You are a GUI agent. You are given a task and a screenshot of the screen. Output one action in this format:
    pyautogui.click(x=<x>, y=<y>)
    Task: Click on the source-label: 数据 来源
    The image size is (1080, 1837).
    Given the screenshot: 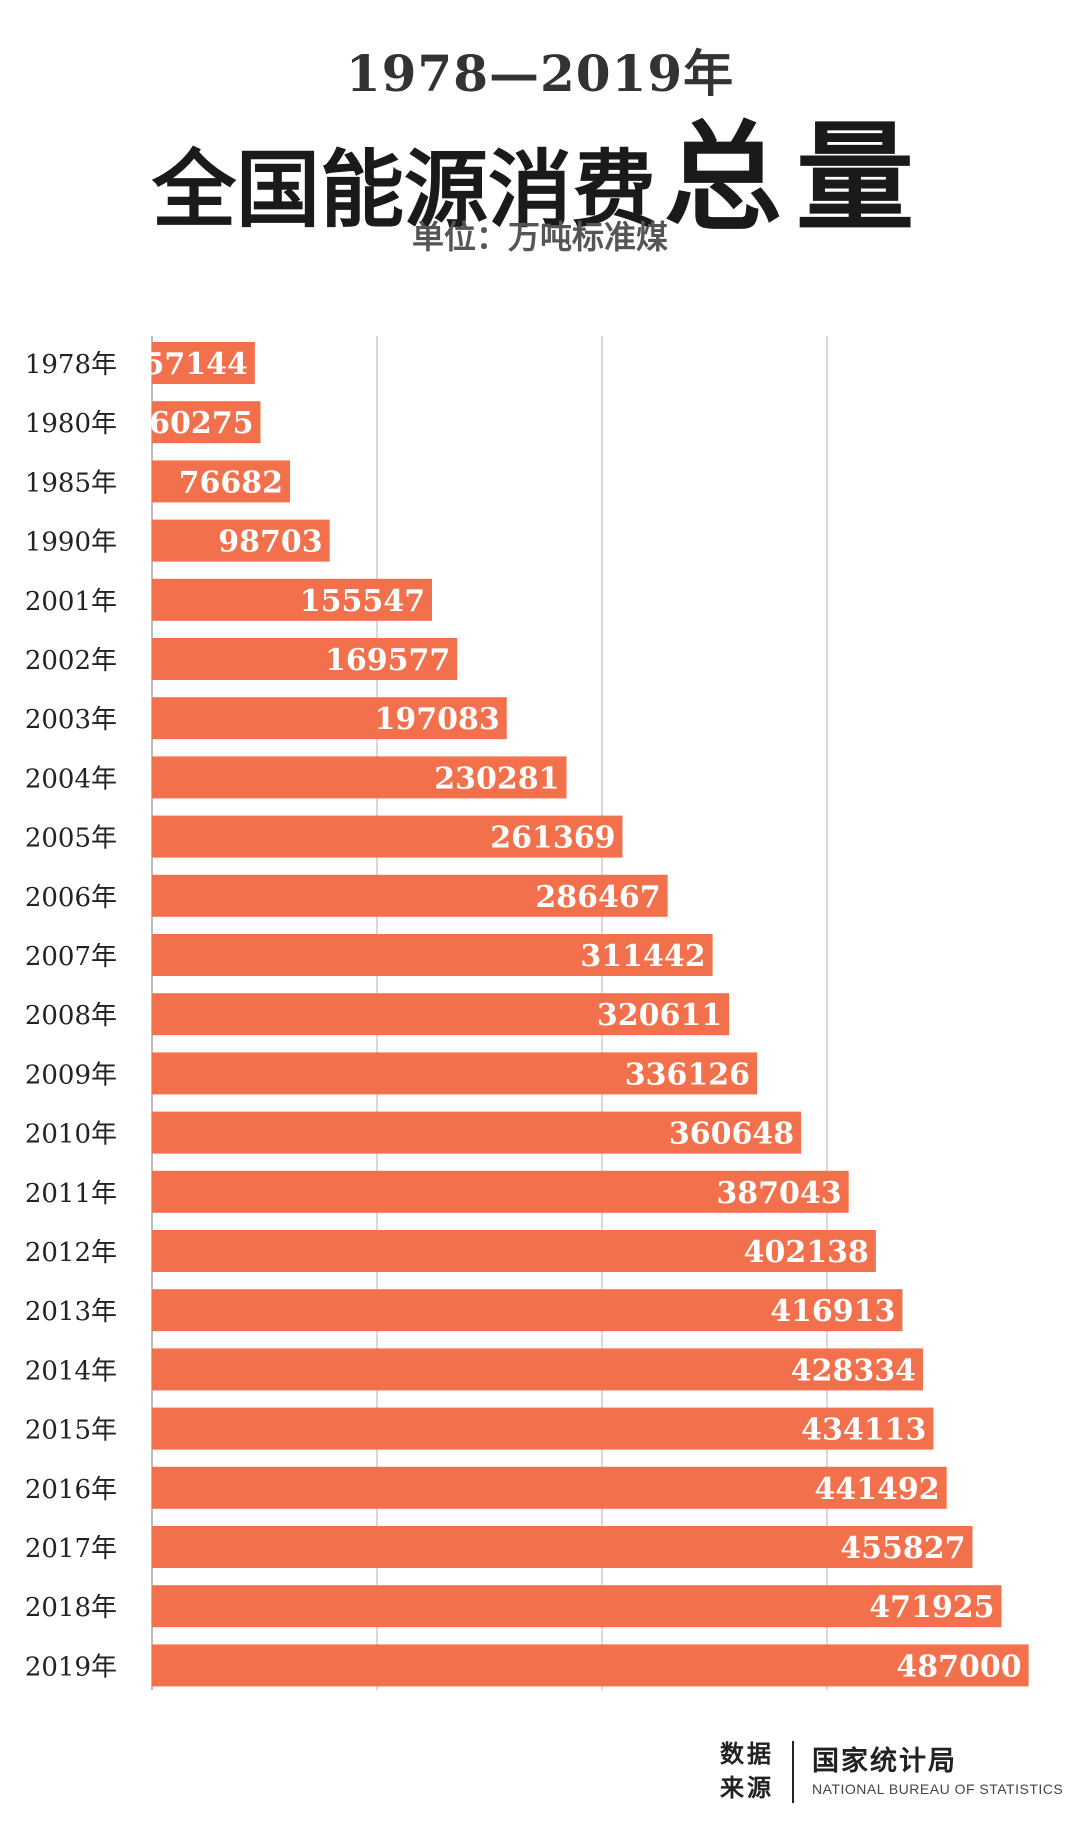 What is the action you would take?
    pyautogui.click(x=751, y=1771)
    